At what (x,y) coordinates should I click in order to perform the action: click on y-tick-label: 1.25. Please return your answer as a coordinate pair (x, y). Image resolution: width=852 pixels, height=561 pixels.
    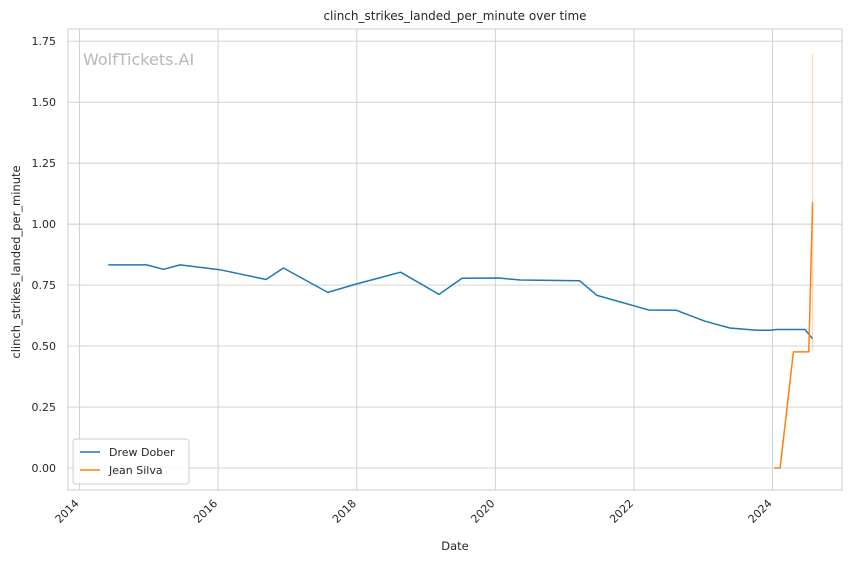
    Looking at the image, I should click on (44, 163).